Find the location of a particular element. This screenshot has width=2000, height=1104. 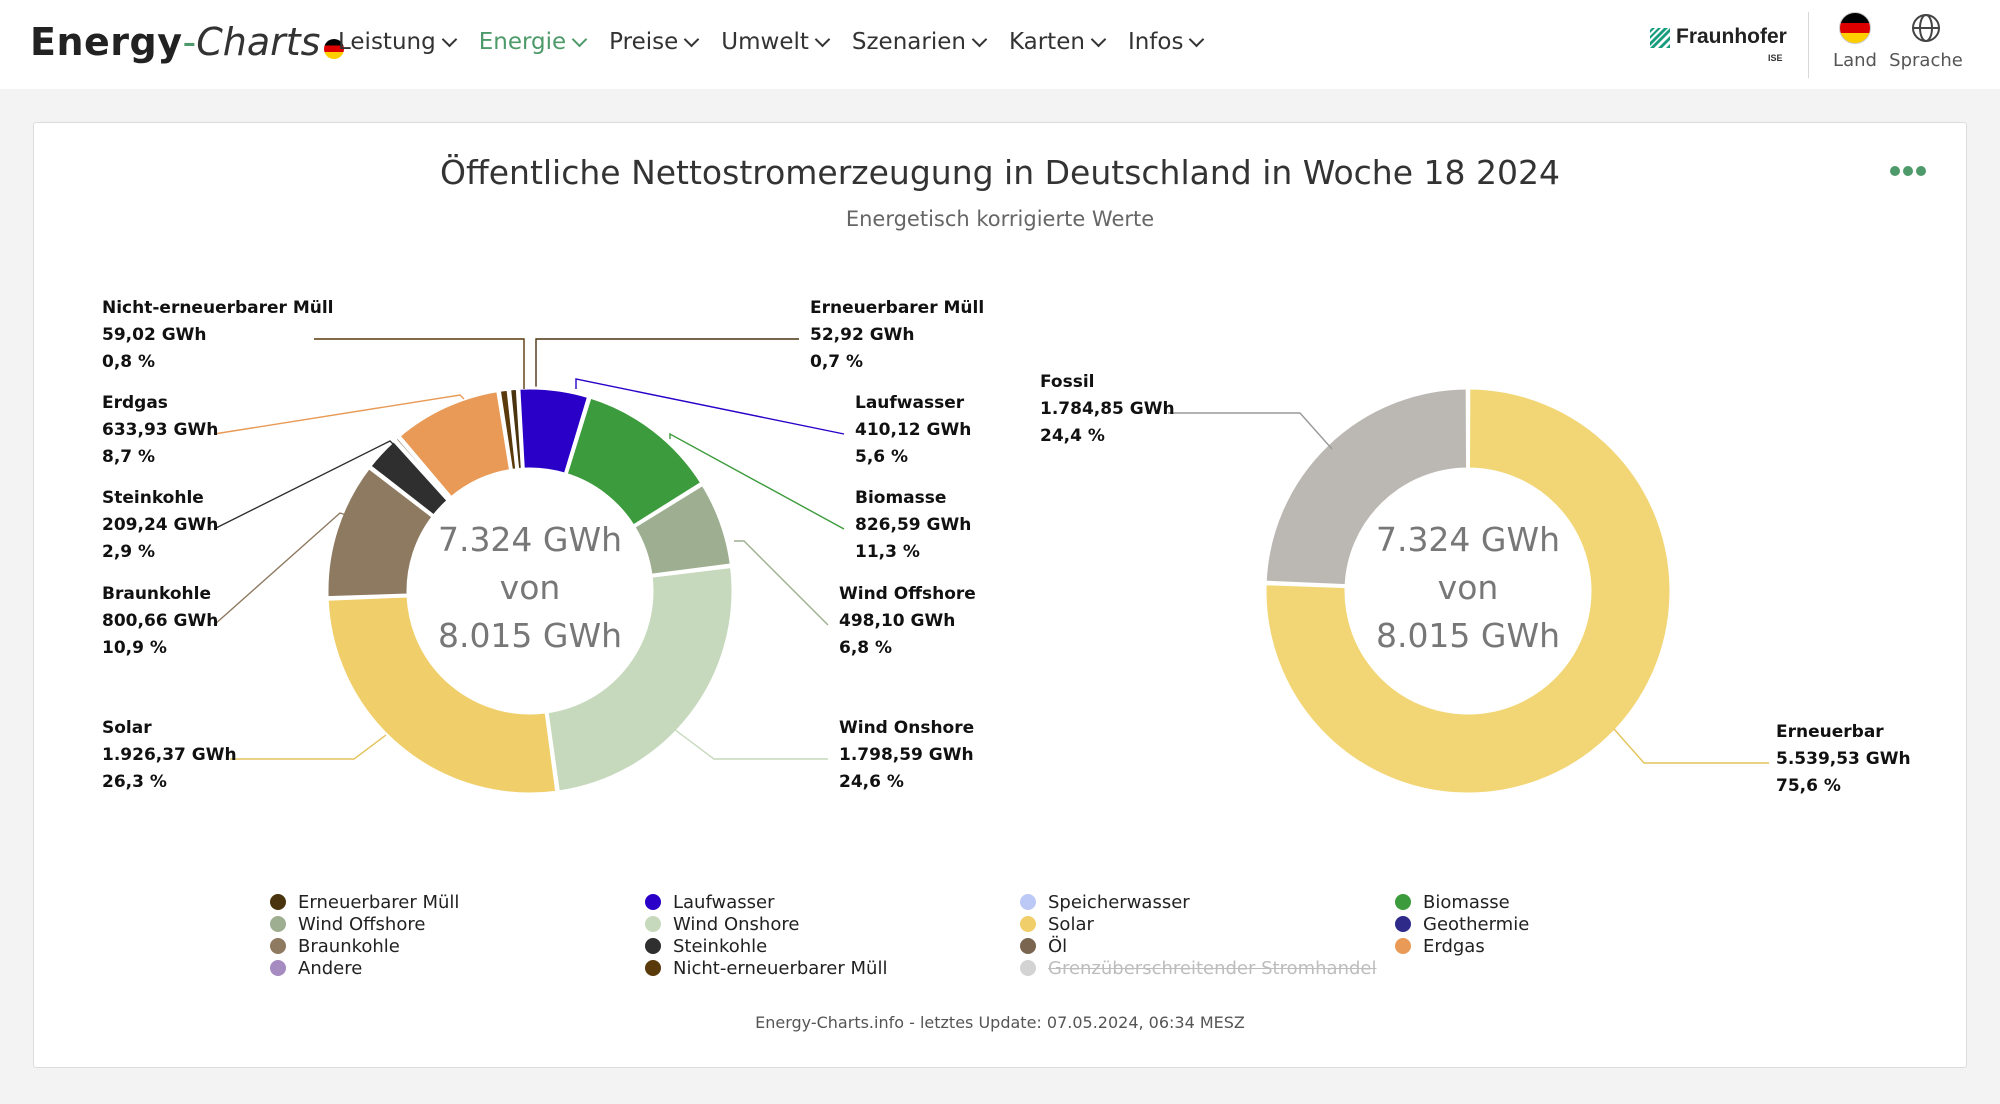

slice-label-value: 209,24 GWh is located at coordinates (160, 525).